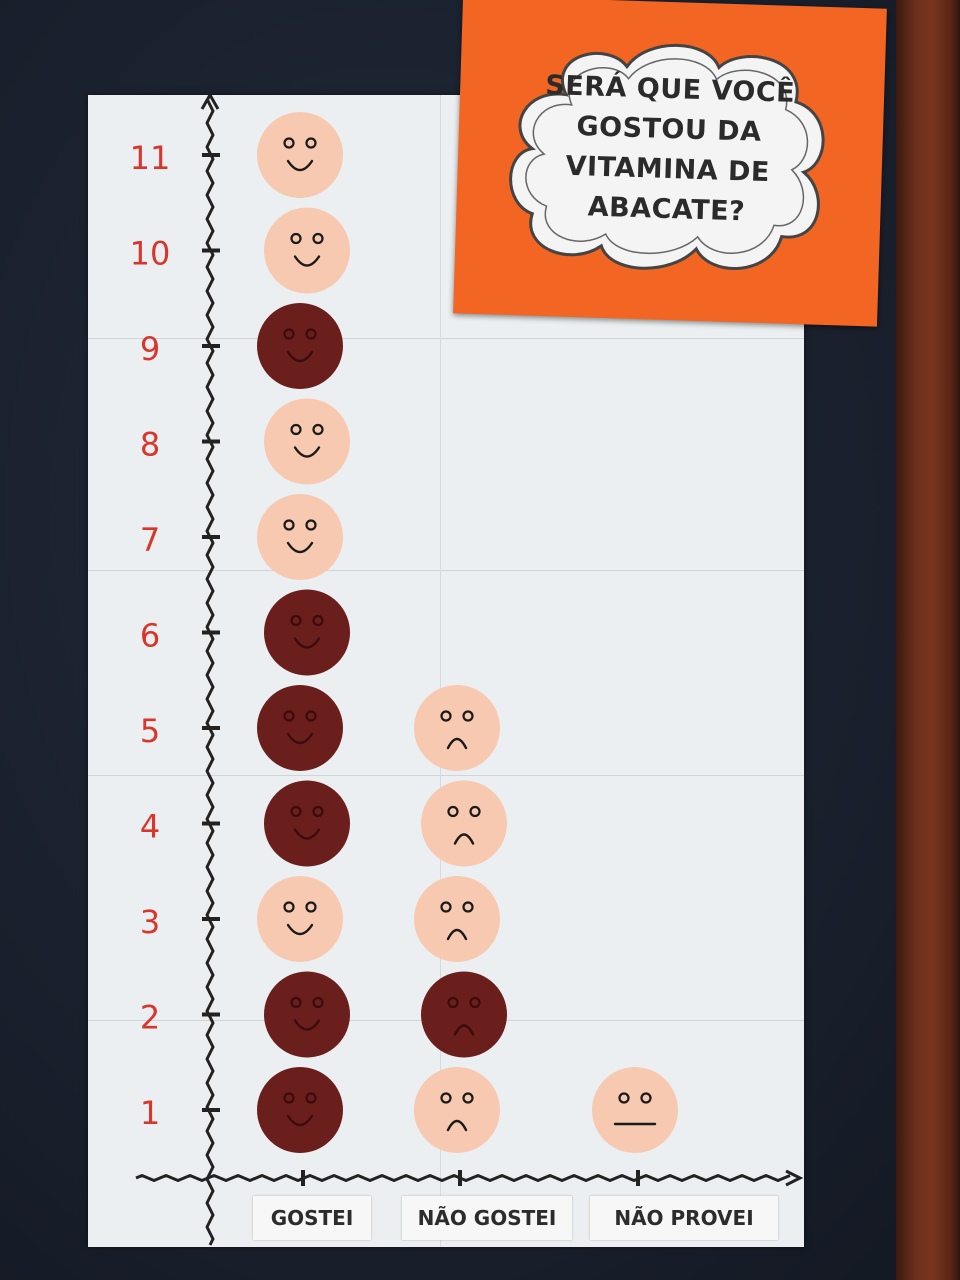  What do you see at coordinates (296, 620) in the screenshot?
I see `face-1-6-left-eye` at bounding box center [296, 620].